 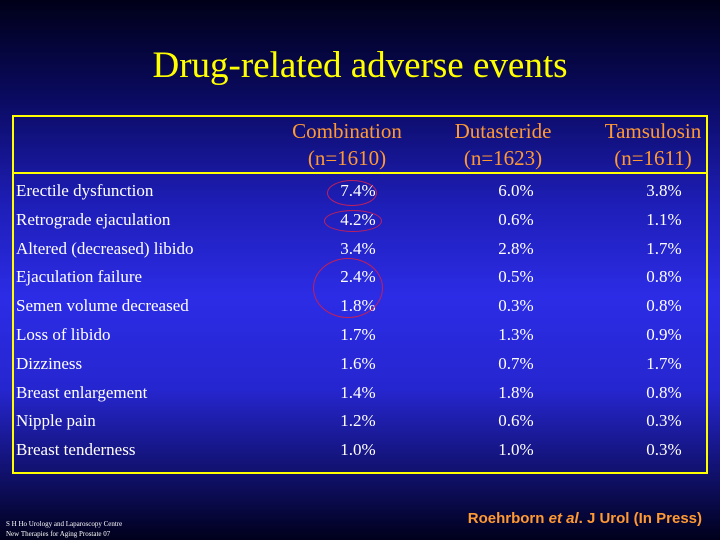 I want to click on cell-value: 1.4%, so click(x=358, y=392).